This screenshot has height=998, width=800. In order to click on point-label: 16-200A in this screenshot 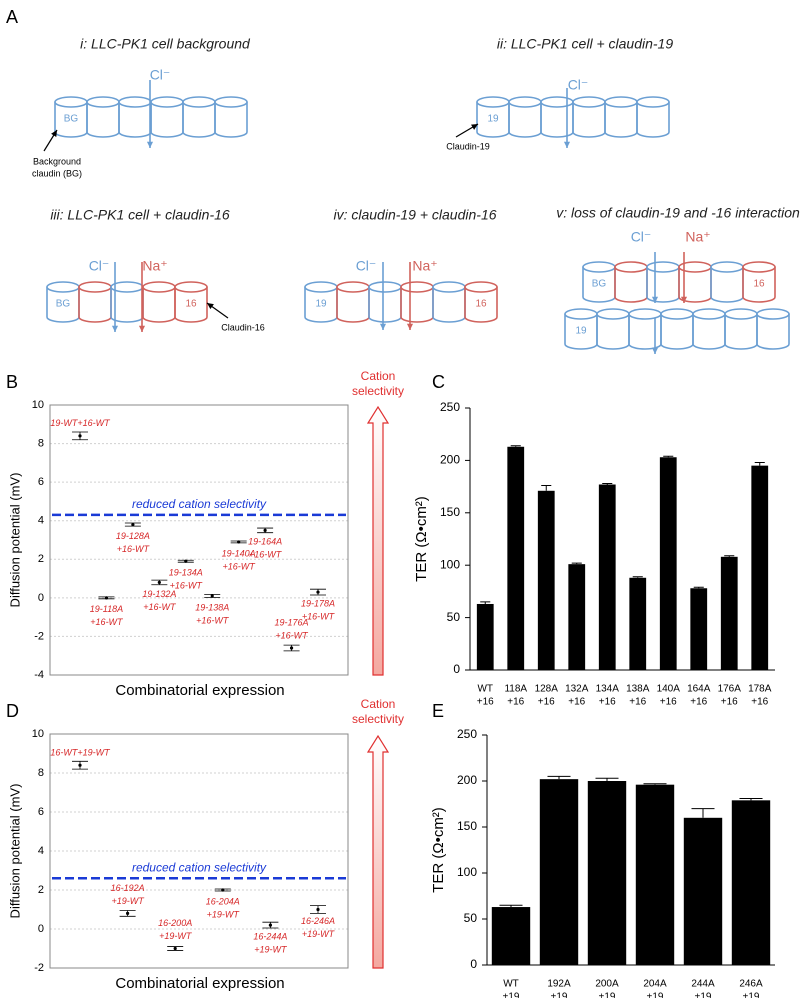, I will do `click(175, 923)`.